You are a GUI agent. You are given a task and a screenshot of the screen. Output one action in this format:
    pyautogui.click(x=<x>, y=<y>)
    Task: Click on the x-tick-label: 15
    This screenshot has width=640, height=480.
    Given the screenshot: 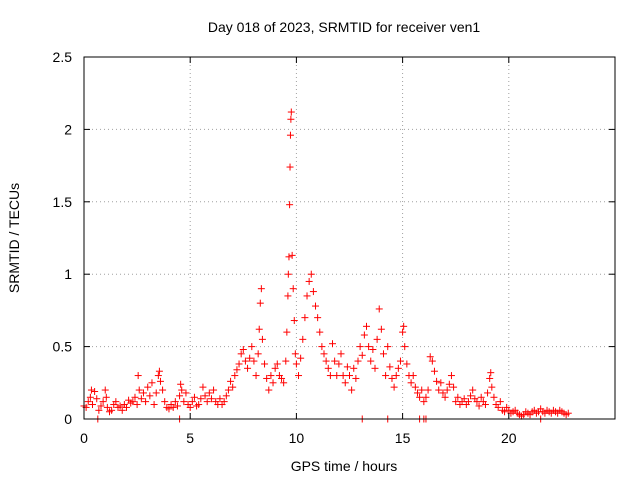 What is the action you would take?
    pyautogui.click(x=403, y=438)
    